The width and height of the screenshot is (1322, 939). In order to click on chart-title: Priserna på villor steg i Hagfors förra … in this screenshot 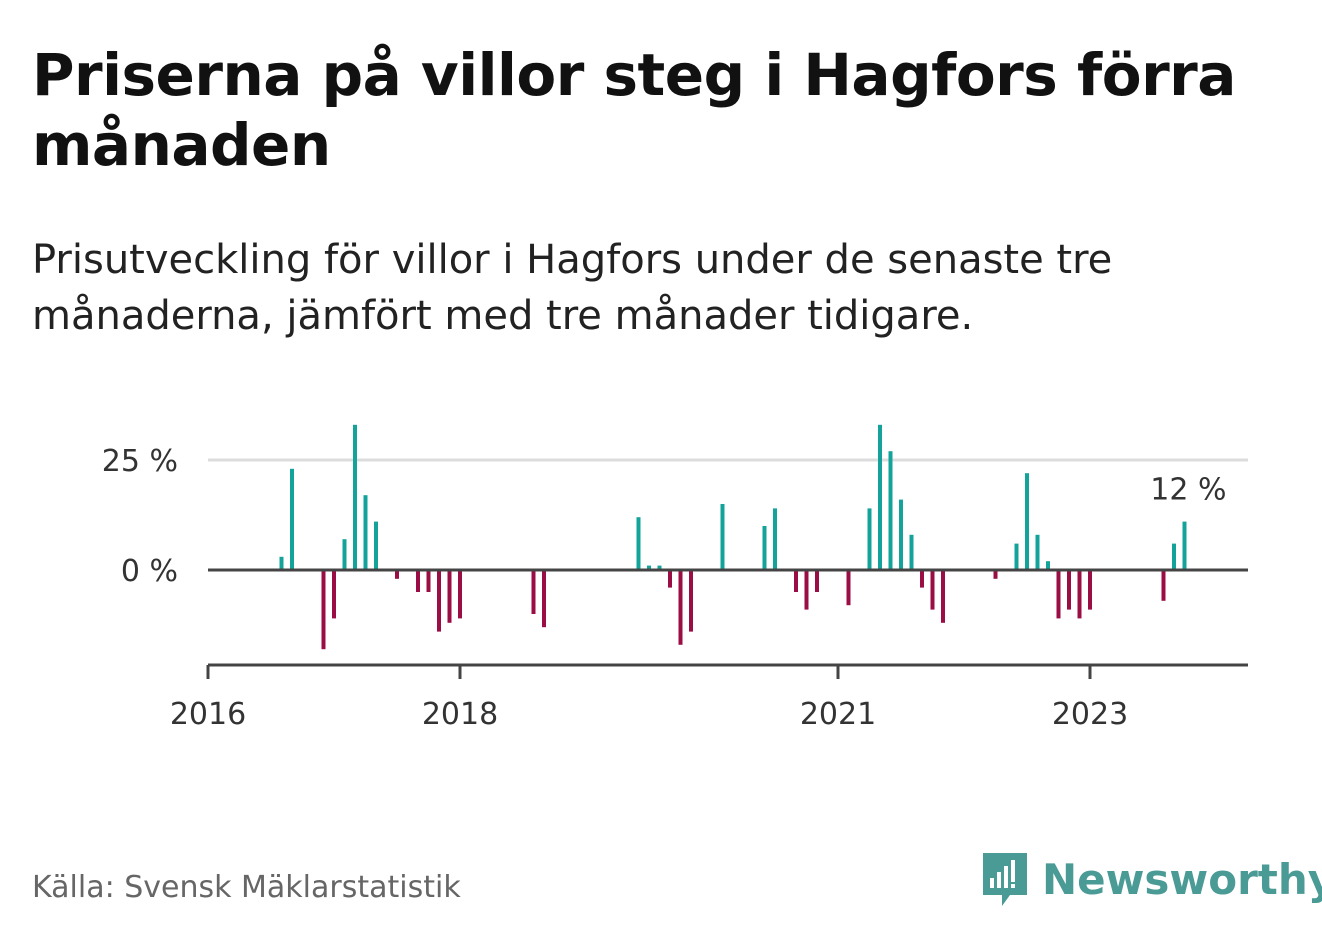, I will do `click(634, 110)`.